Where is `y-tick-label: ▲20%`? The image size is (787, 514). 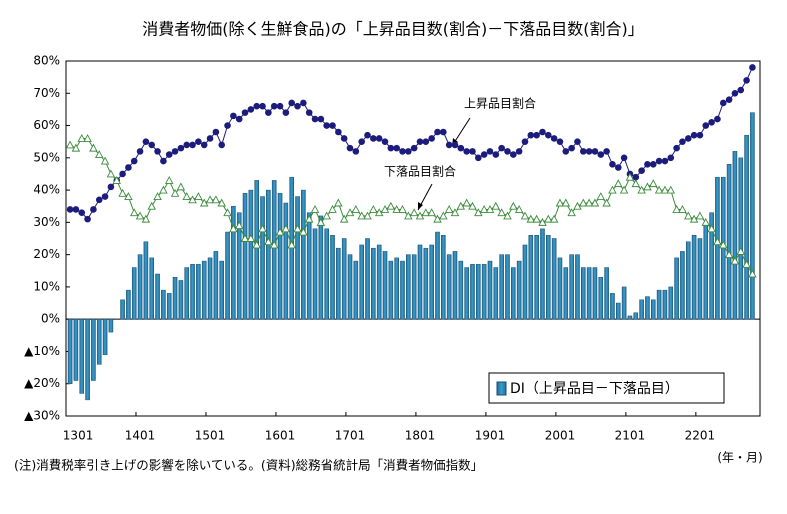 y-tick-label: ▲20% is located at coordinates (42, 383).